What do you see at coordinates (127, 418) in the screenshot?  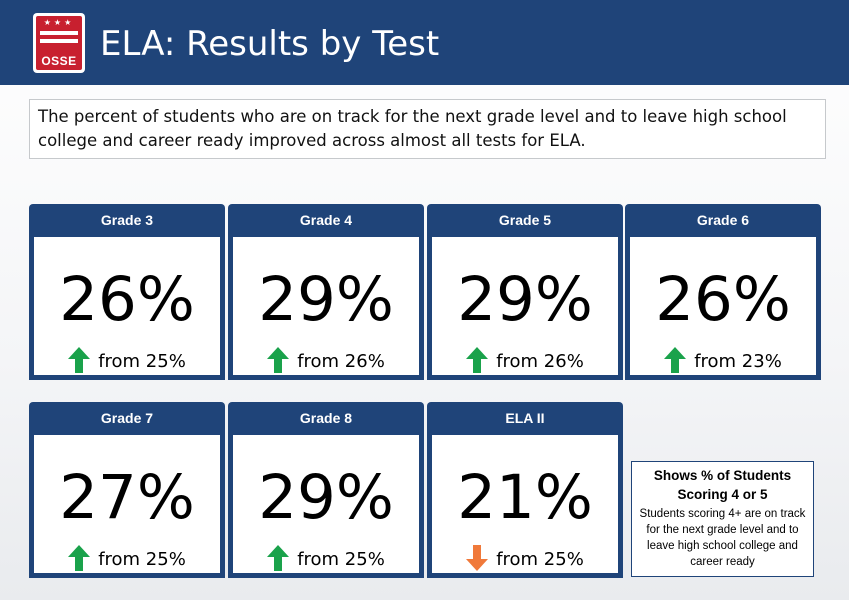 I see `card-label: Grade 7` at bounding box center [127, 418].